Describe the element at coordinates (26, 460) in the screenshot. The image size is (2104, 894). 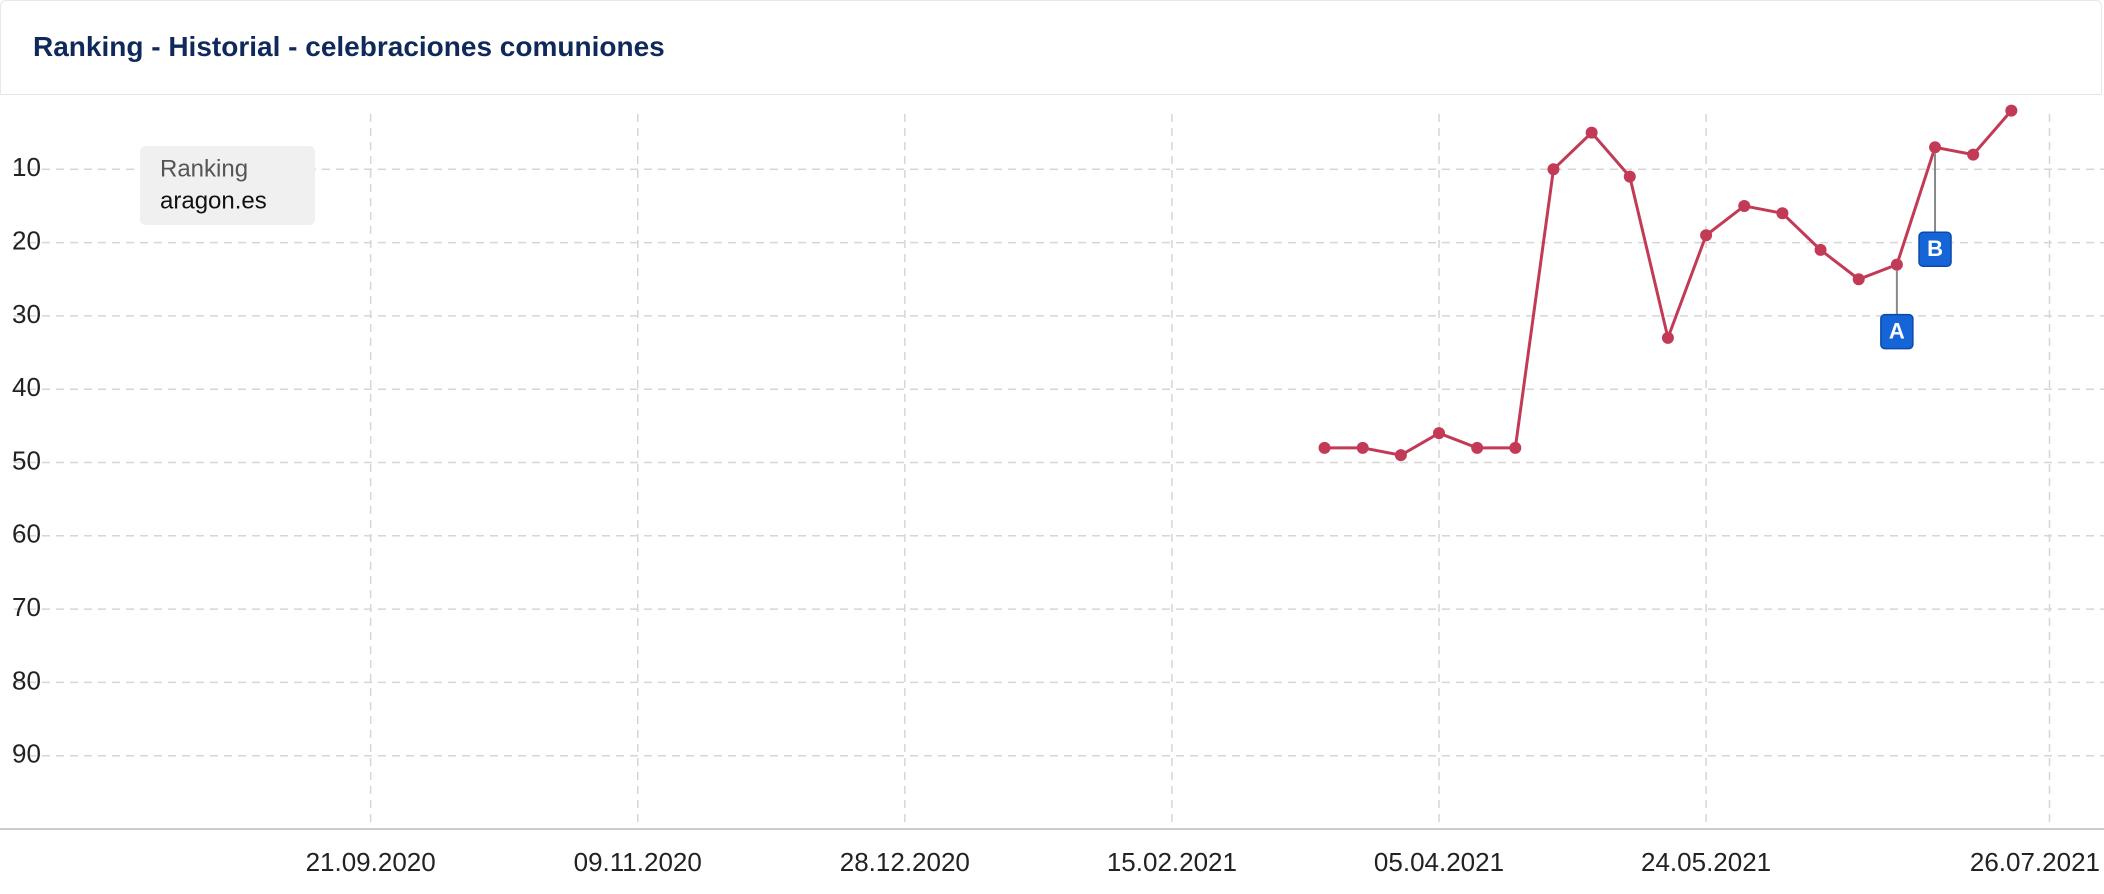
I see `y-tick-label: 50` at that location.